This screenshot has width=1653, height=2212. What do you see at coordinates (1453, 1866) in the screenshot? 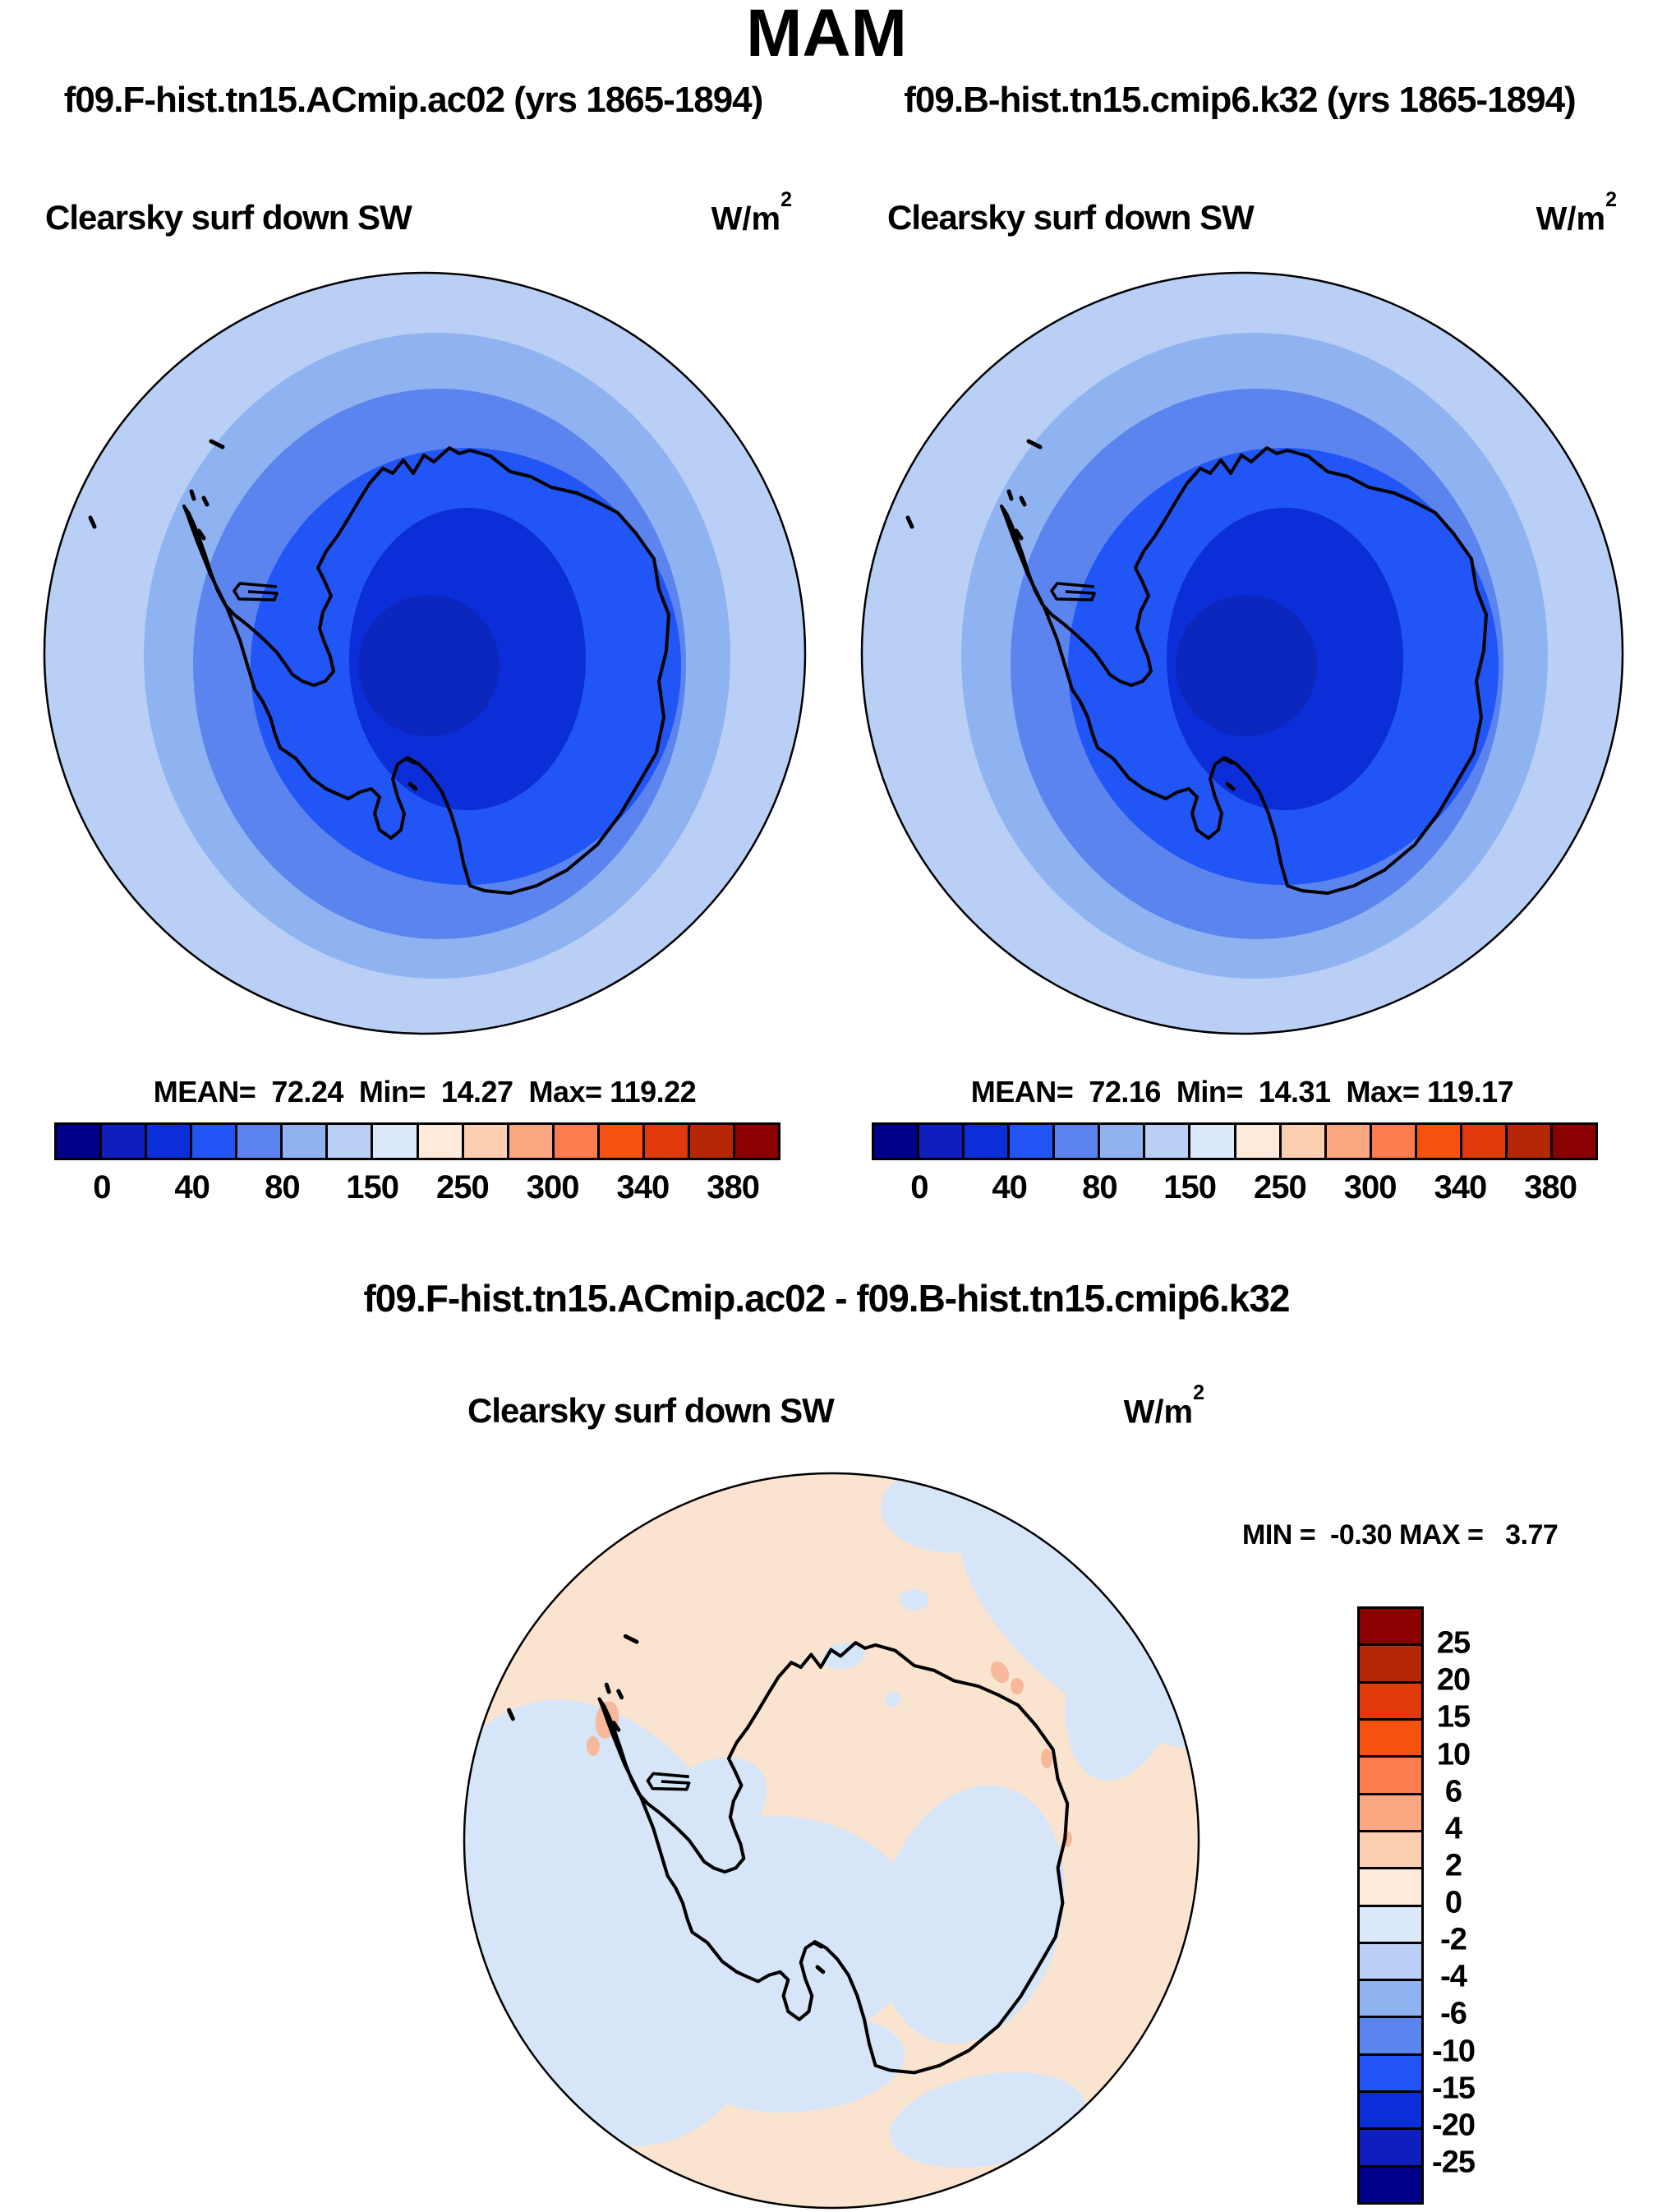
I see `colorbar-tick-label: 2` at bounding box center [1453, 1866].